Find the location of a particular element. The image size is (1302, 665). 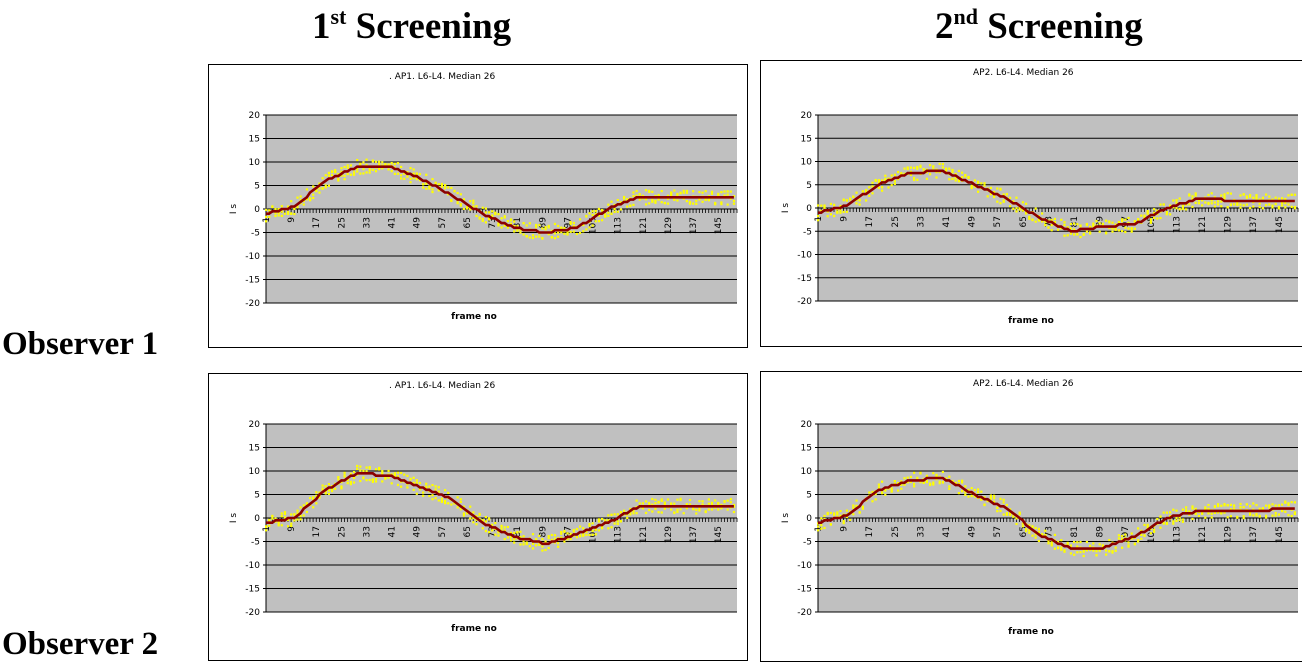

x-tick-label: 9 is located at coordinates (292, 529).